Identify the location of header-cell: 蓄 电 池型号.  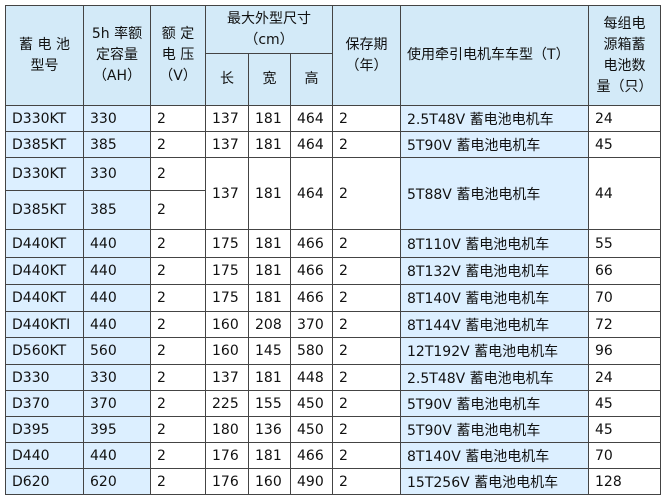
(44, 55).